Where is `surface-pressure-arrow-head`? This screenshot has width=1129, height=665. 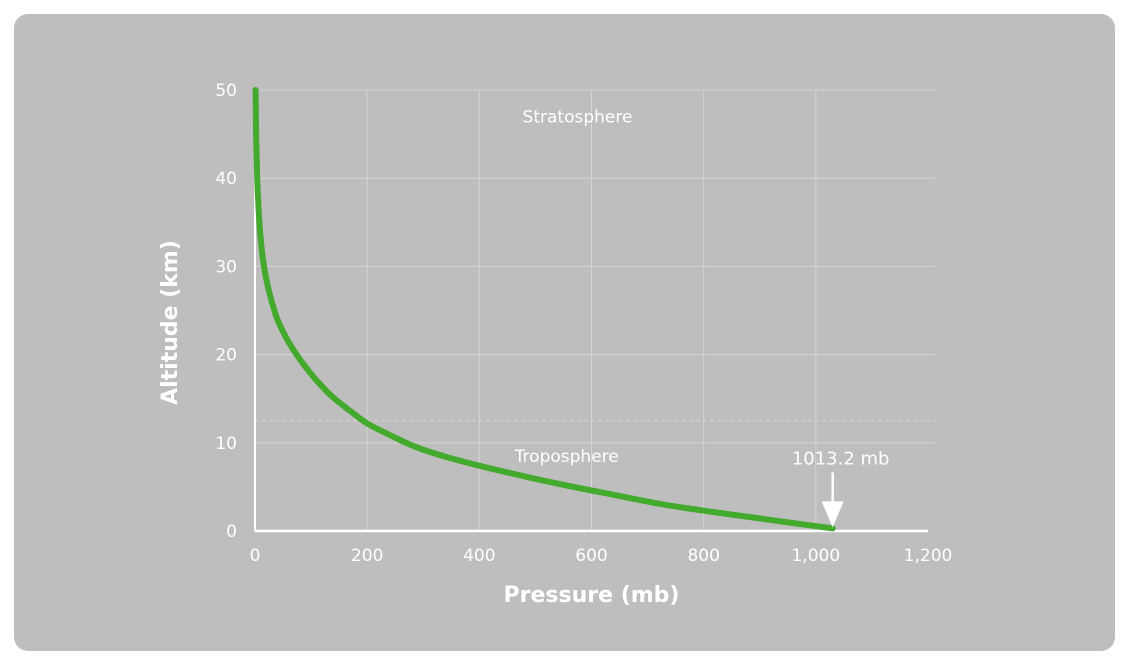
surface-pressure-arrow-head is located at coordinates (832, 514).